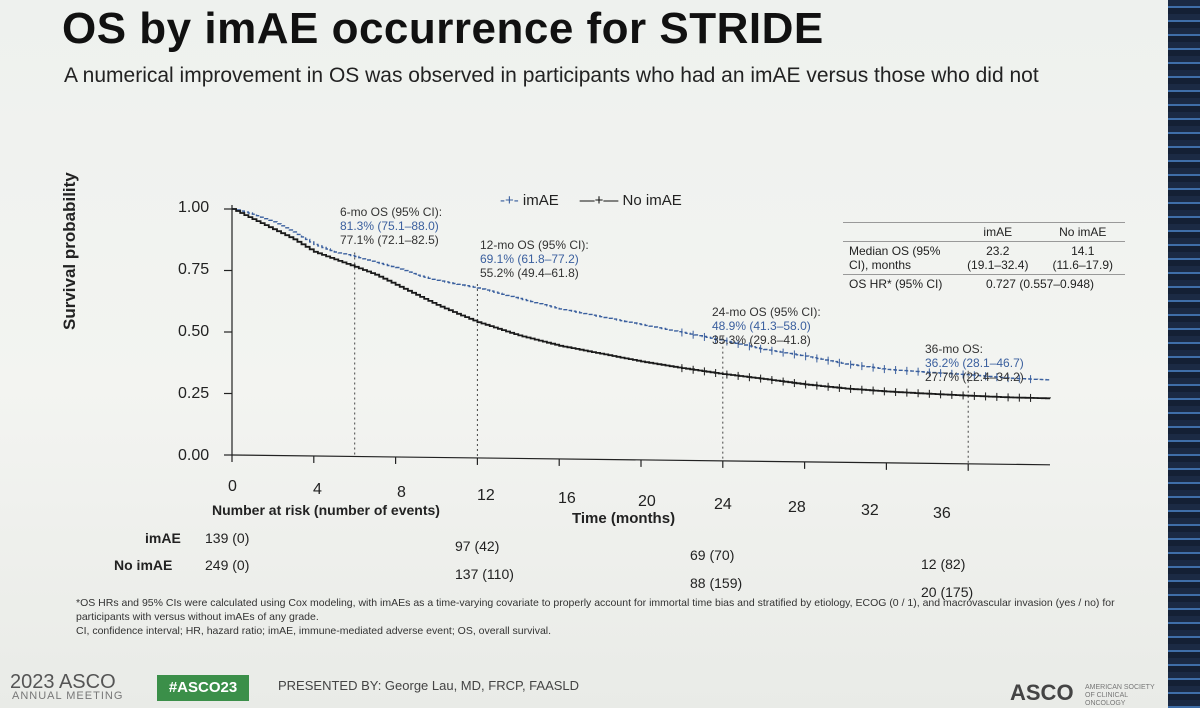 This screenshot has width=1200, height=708. I want to click on y-tick-label: 0.25, so click(194, 393).